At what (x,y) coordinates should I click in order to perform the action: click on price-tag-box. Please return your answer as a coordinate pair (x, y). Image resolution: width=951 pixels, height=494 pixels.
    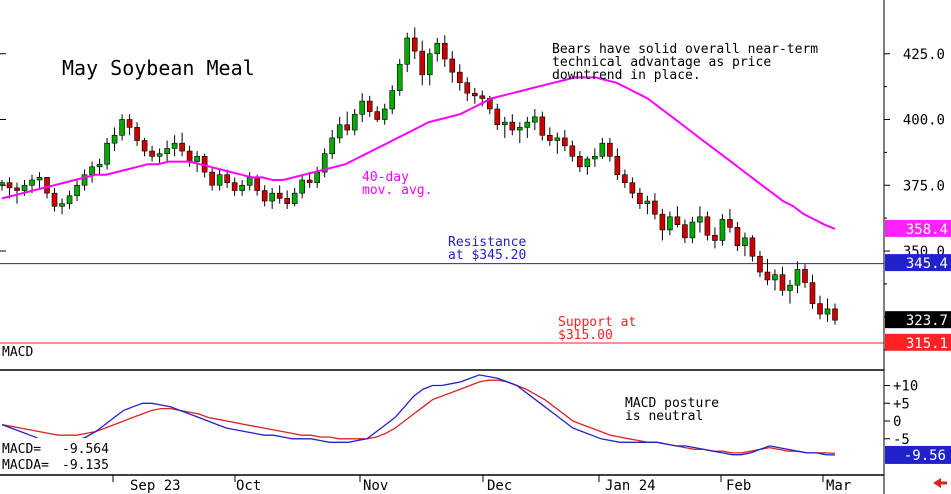
    Looking at the image, I should click on (918, 228).